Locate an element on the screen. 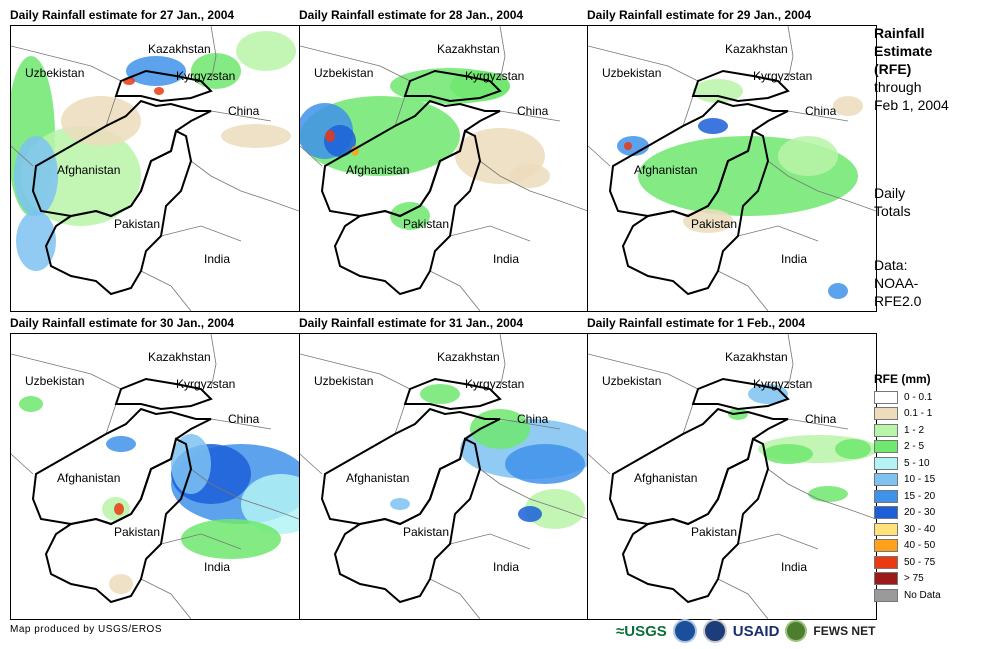 Image resolution: width=983 pixels, height=649 pixels. legend-item: 10 - 15 is located at coordinates (907, 480).